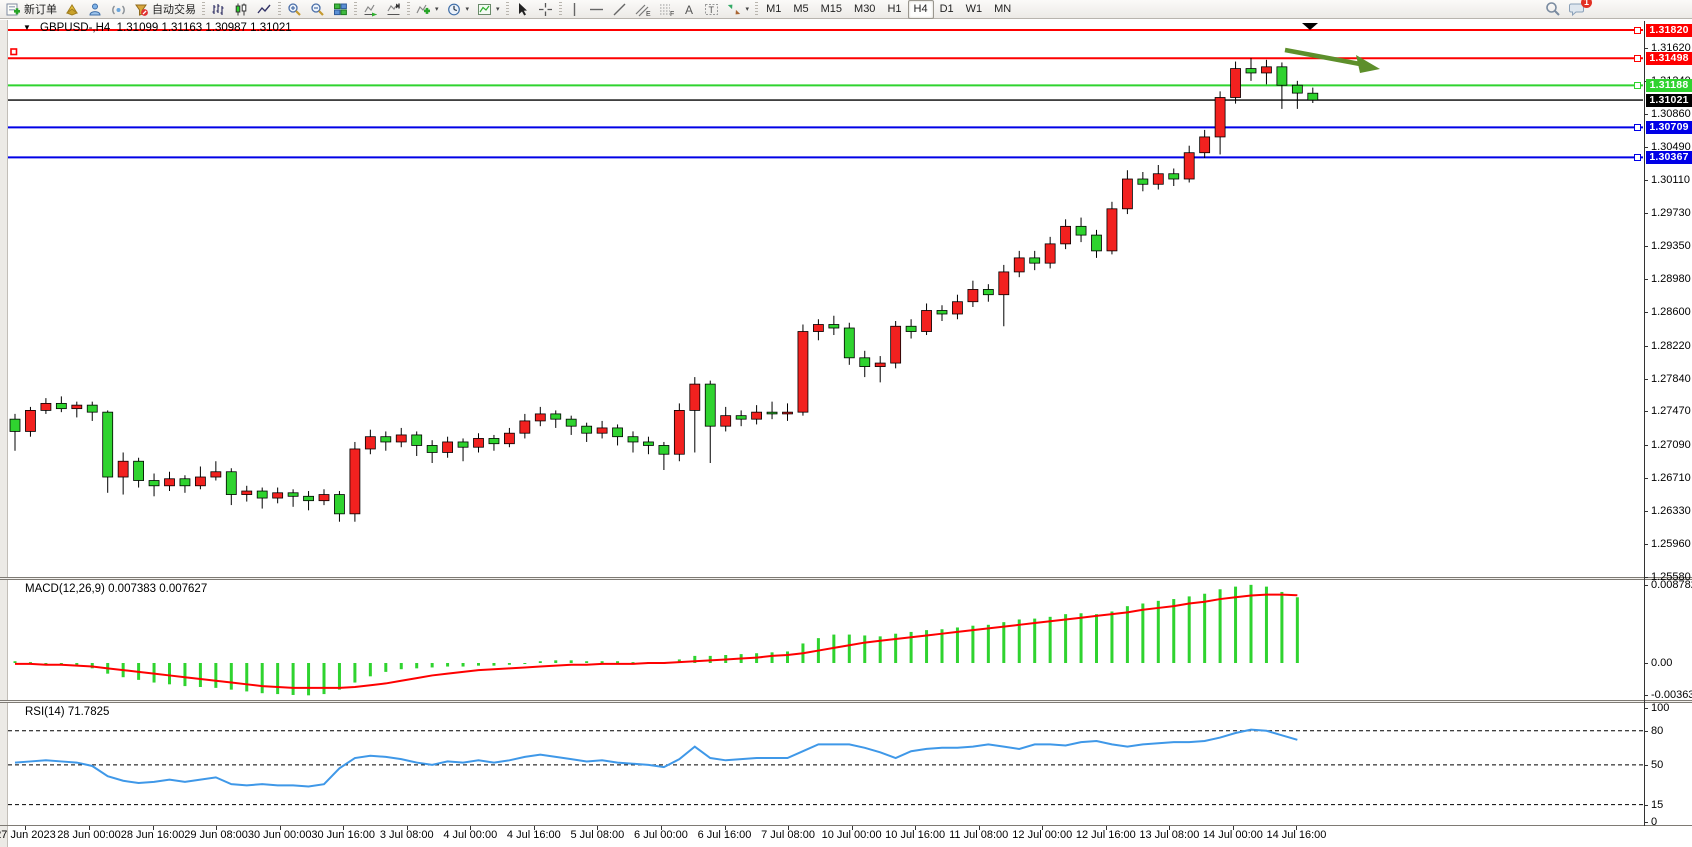 This screenshot has width=1692, height=847. I want to click on rsi-indicator-plot, so click(825, 764).